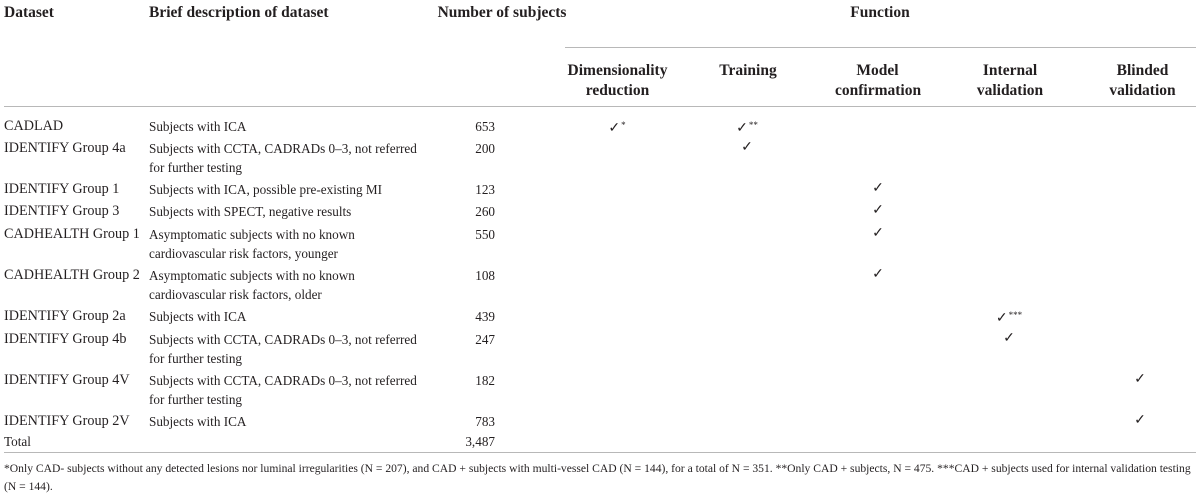  Describe the element at coordinates (1142, 80) in the screenshot. I see `header-blinded-validation: Blinded validation` at that location.